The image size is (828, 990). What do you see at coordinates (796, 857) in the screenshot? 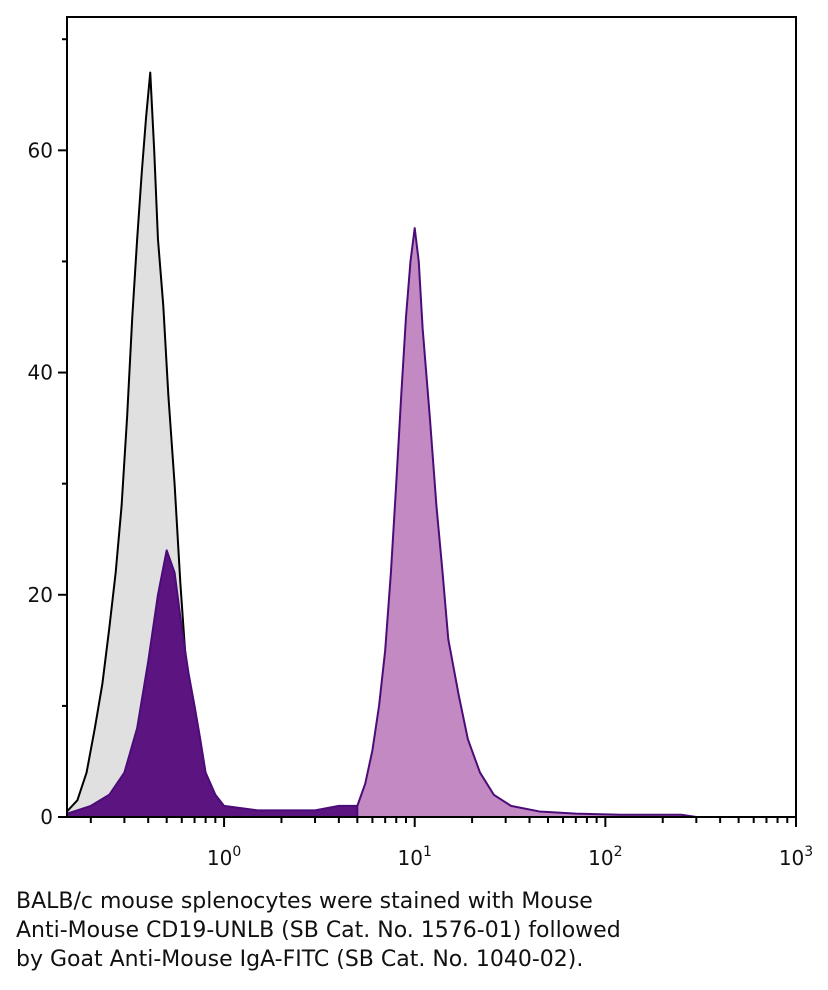
I see `x-tick-label: 10³` at bounding box center [796, 857].